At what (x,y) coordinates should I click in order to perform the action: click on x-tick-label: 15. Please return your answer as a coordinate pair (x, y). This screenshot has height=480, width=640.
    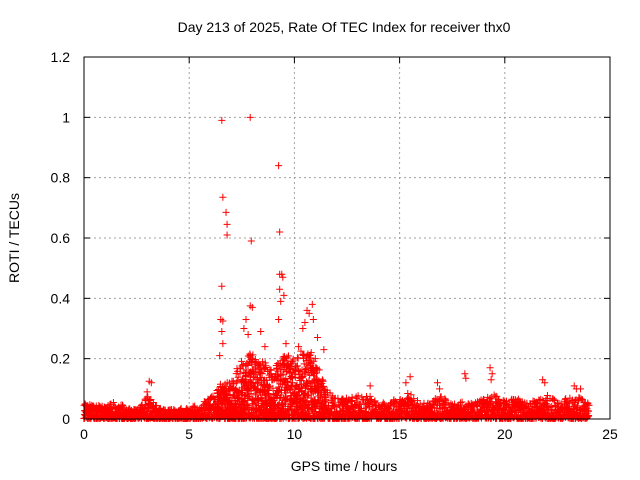
    Looking at the image, I should click on (400, 434).